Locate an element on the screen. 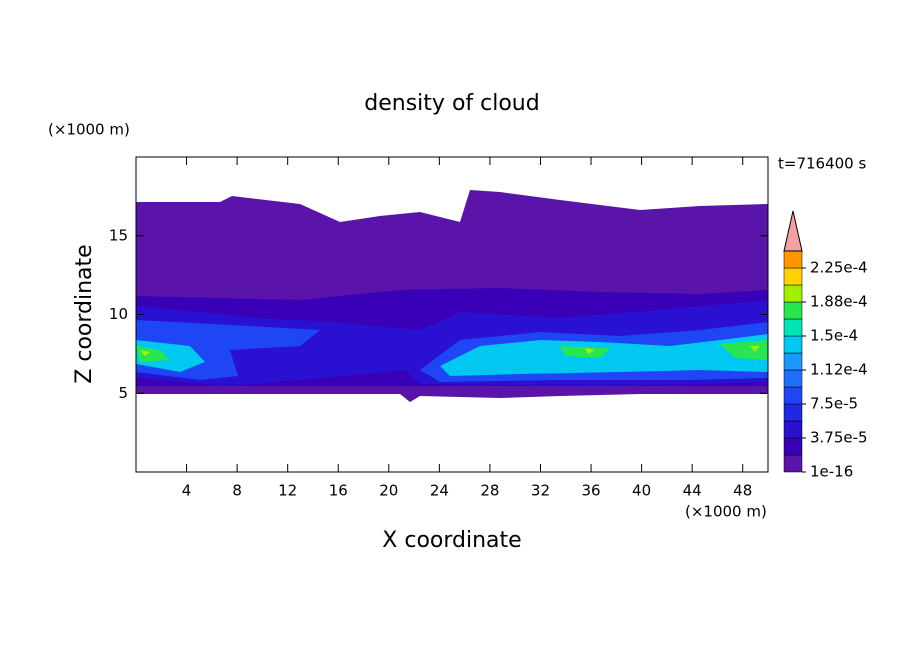  x-tick-label: 12 is located at coordinates (287, 491).